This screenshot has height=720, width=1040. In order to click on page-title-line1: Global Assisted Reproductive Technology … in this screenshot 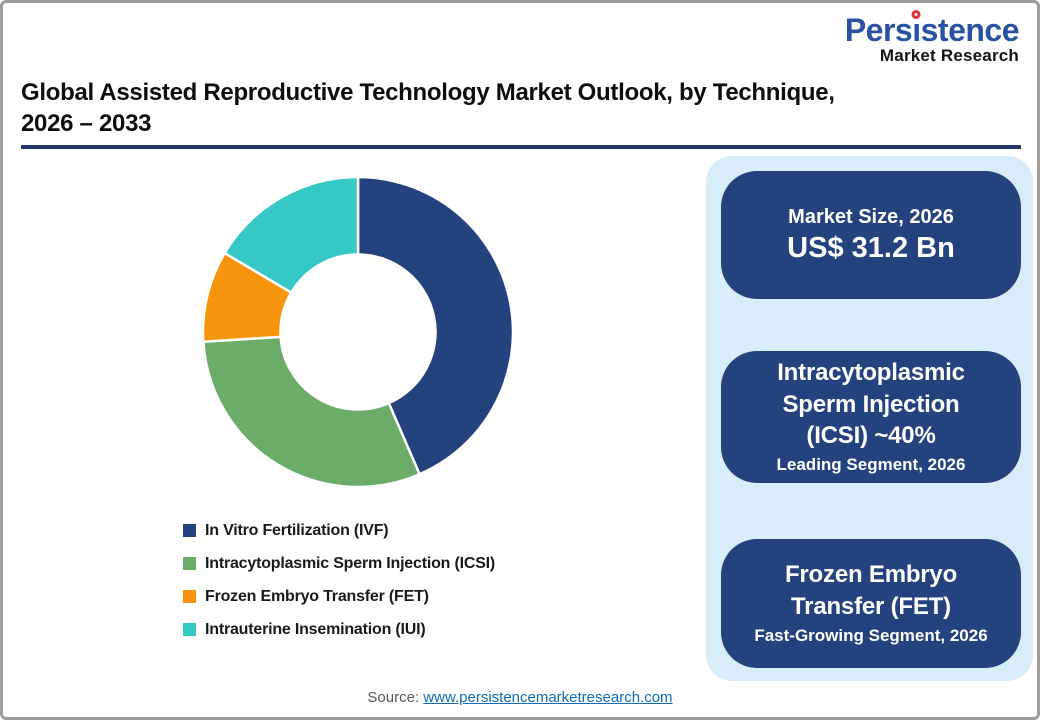, I will do `click(428, 92)`.